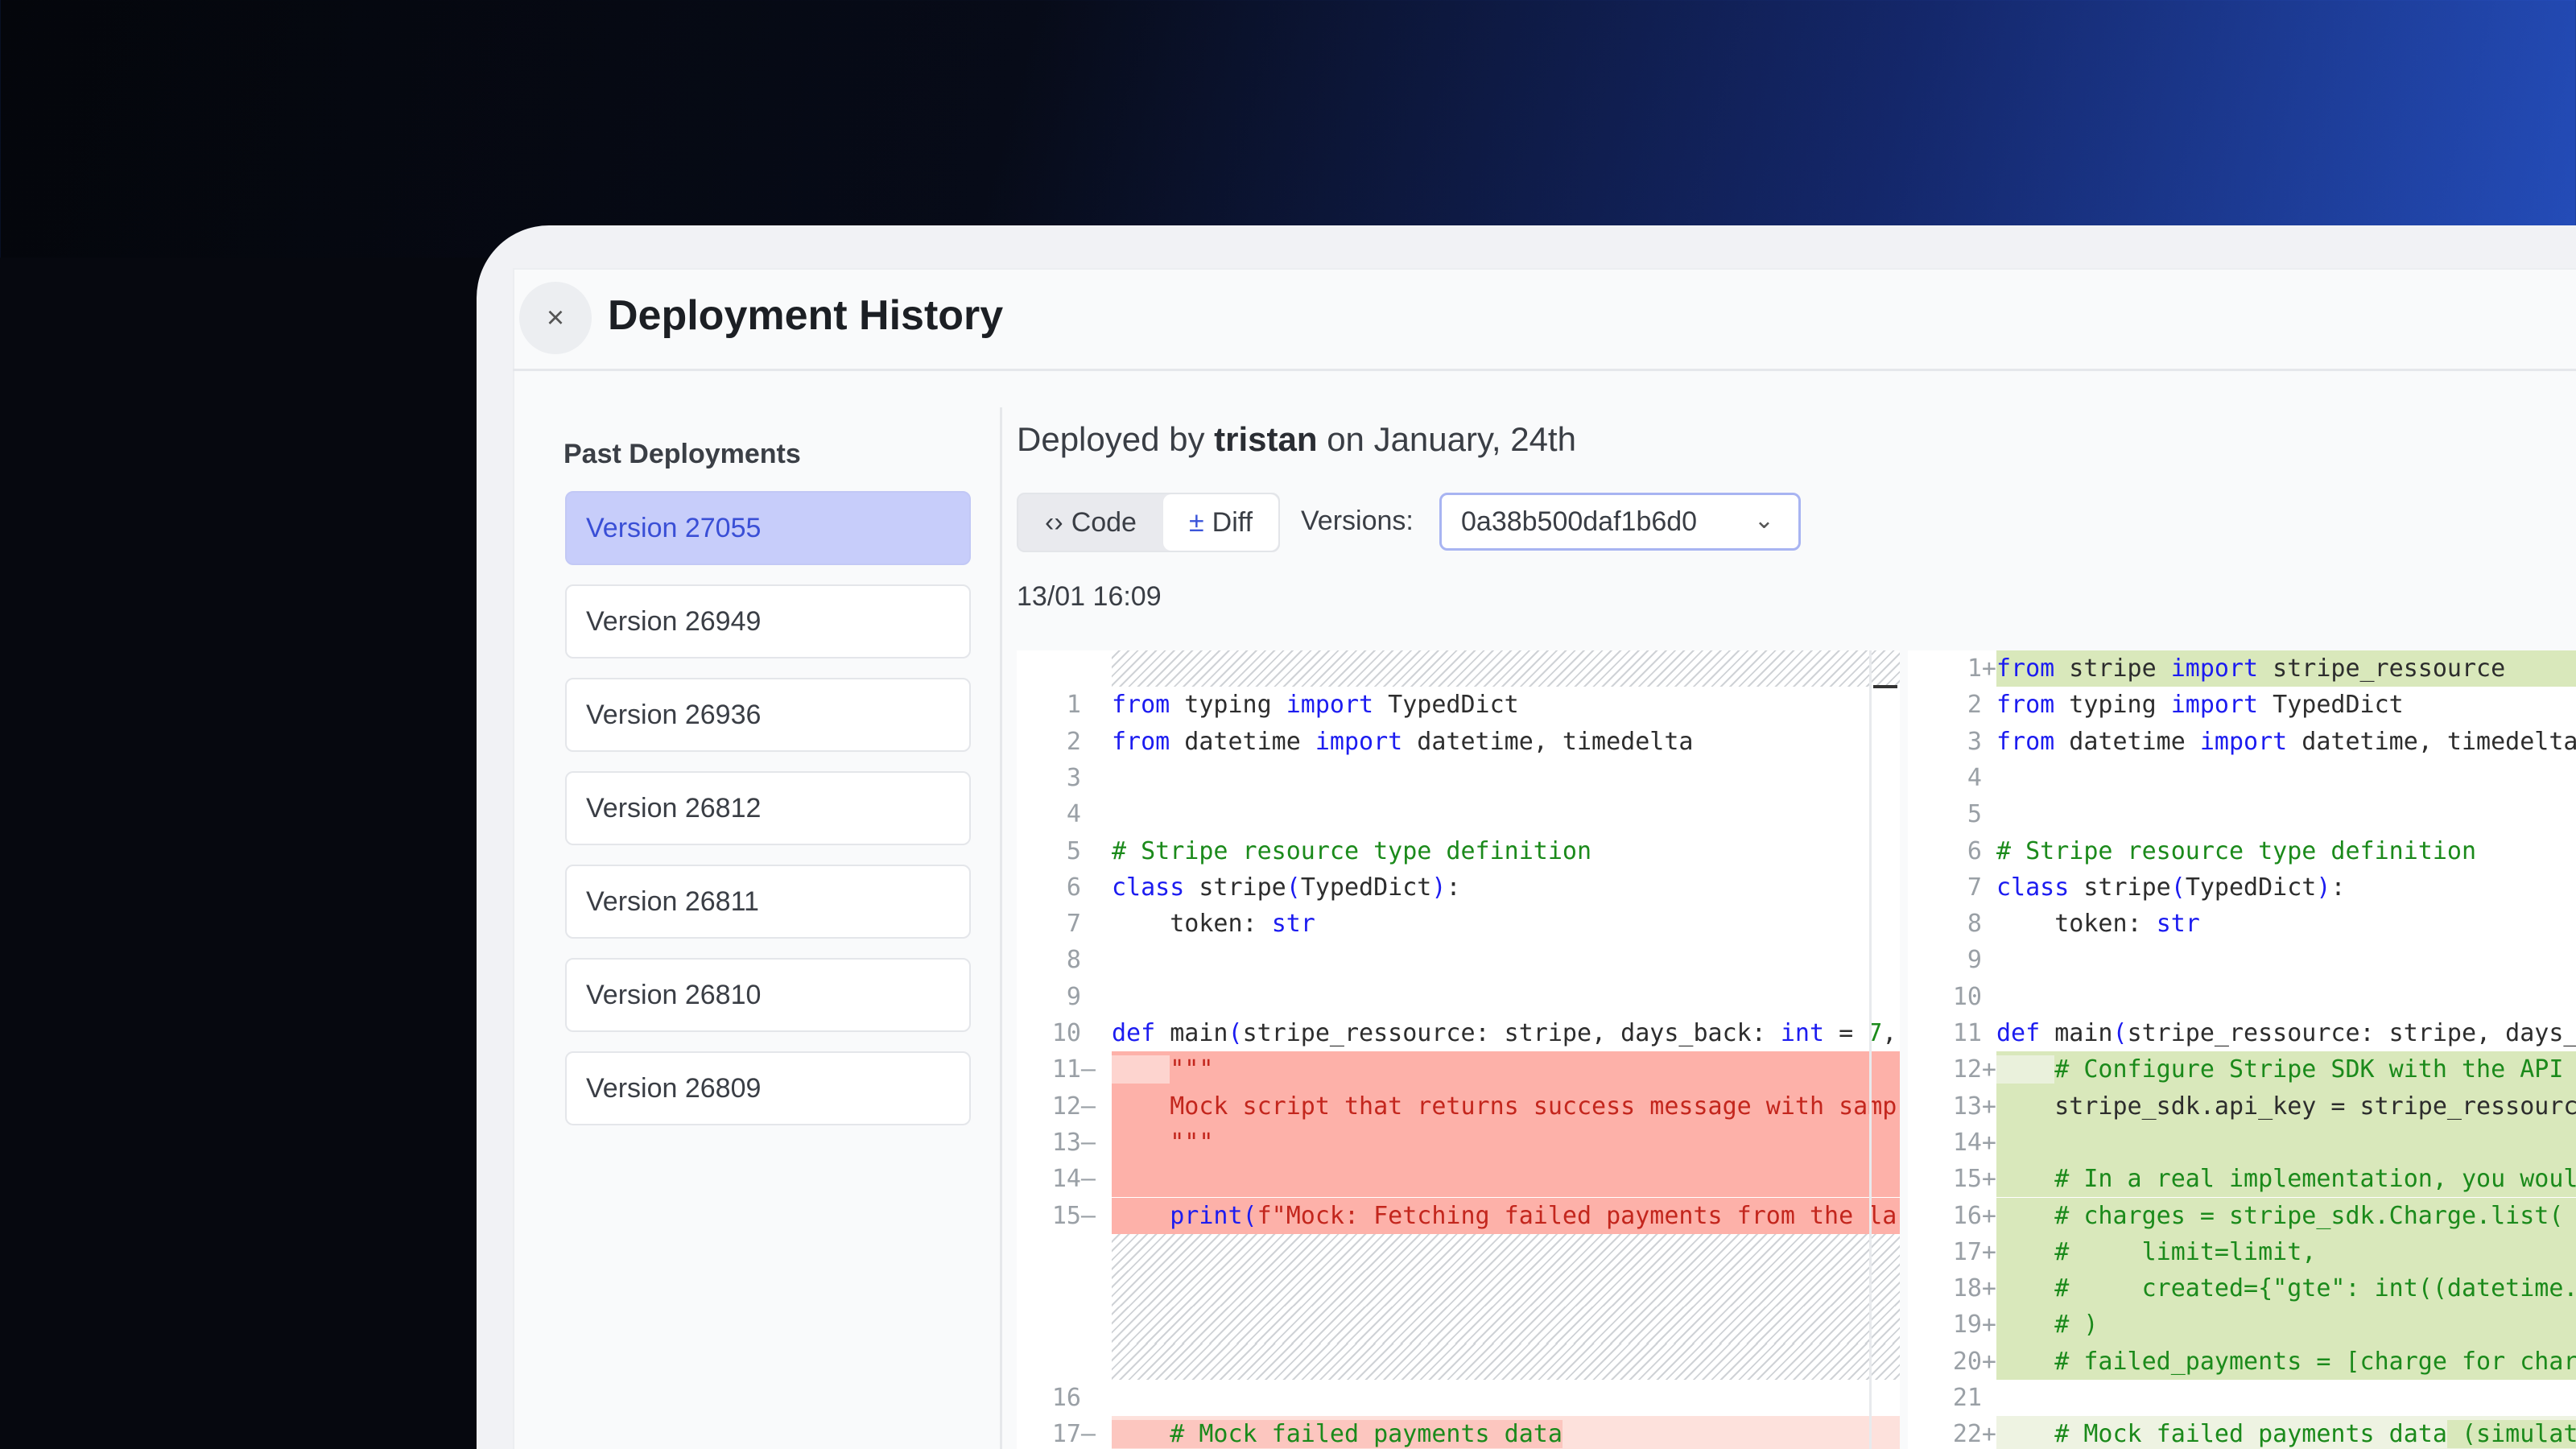 Image resolution: width=2576 pixels, height=1449 pixels. Describe the element at coordinates (2156, 1251) in the screenshot. I see `code-token: # limit=limit,` at that location.